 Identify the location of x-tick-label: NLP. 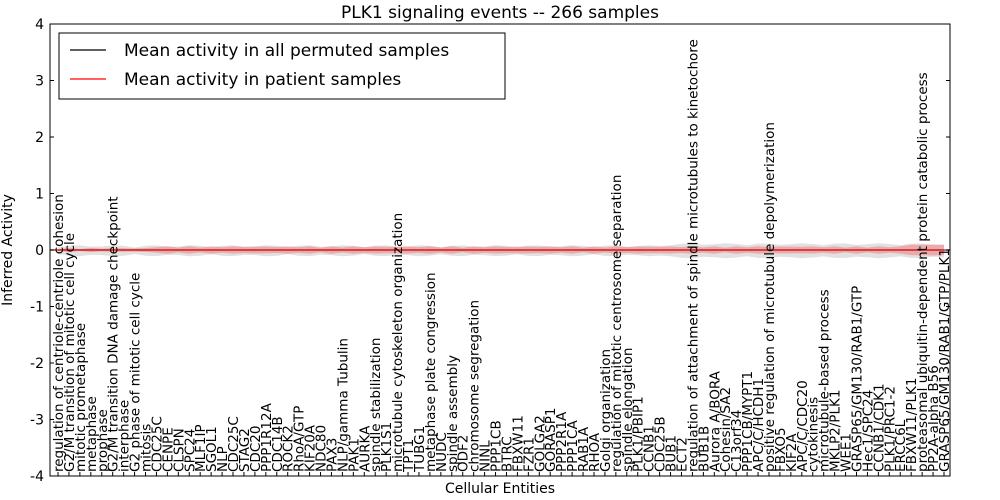
(223, 459).